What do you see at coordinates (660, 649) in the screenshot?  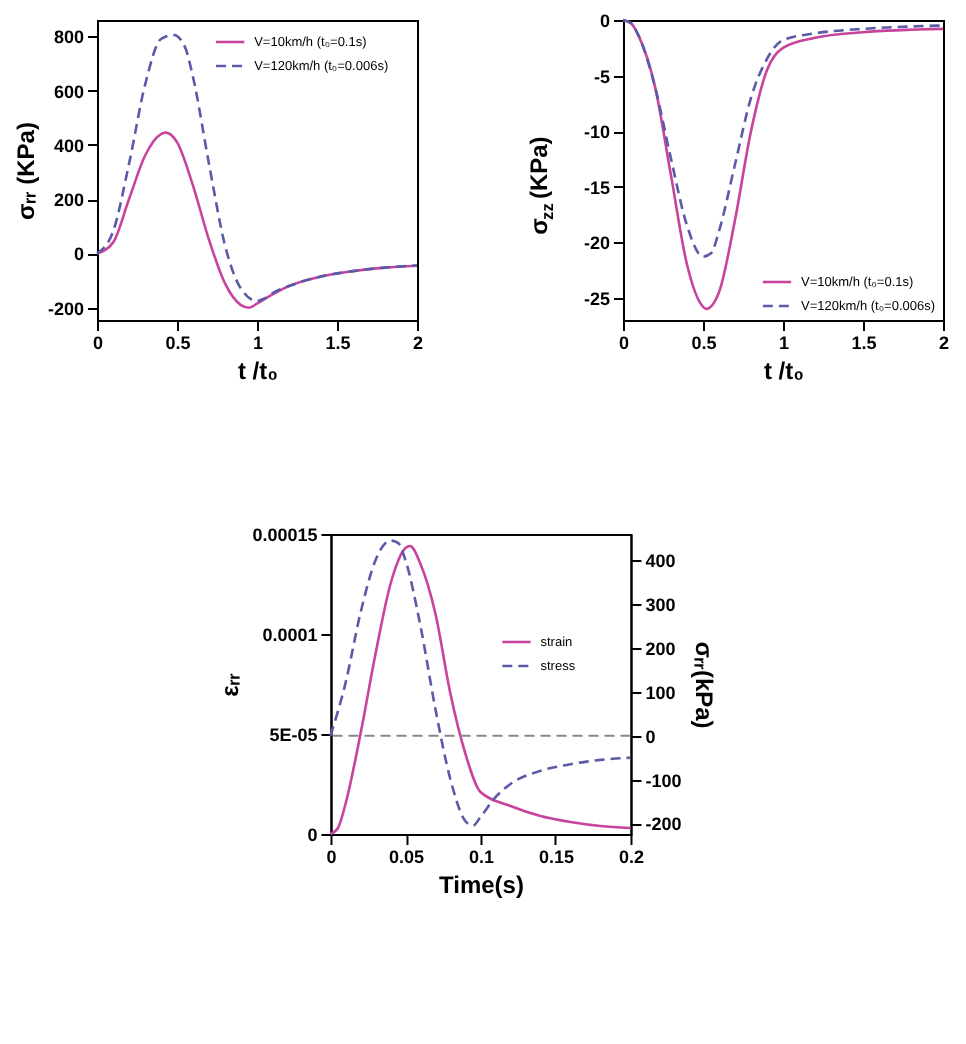 I see `y2-tick-label: 200` at bounding box center [660, 649].